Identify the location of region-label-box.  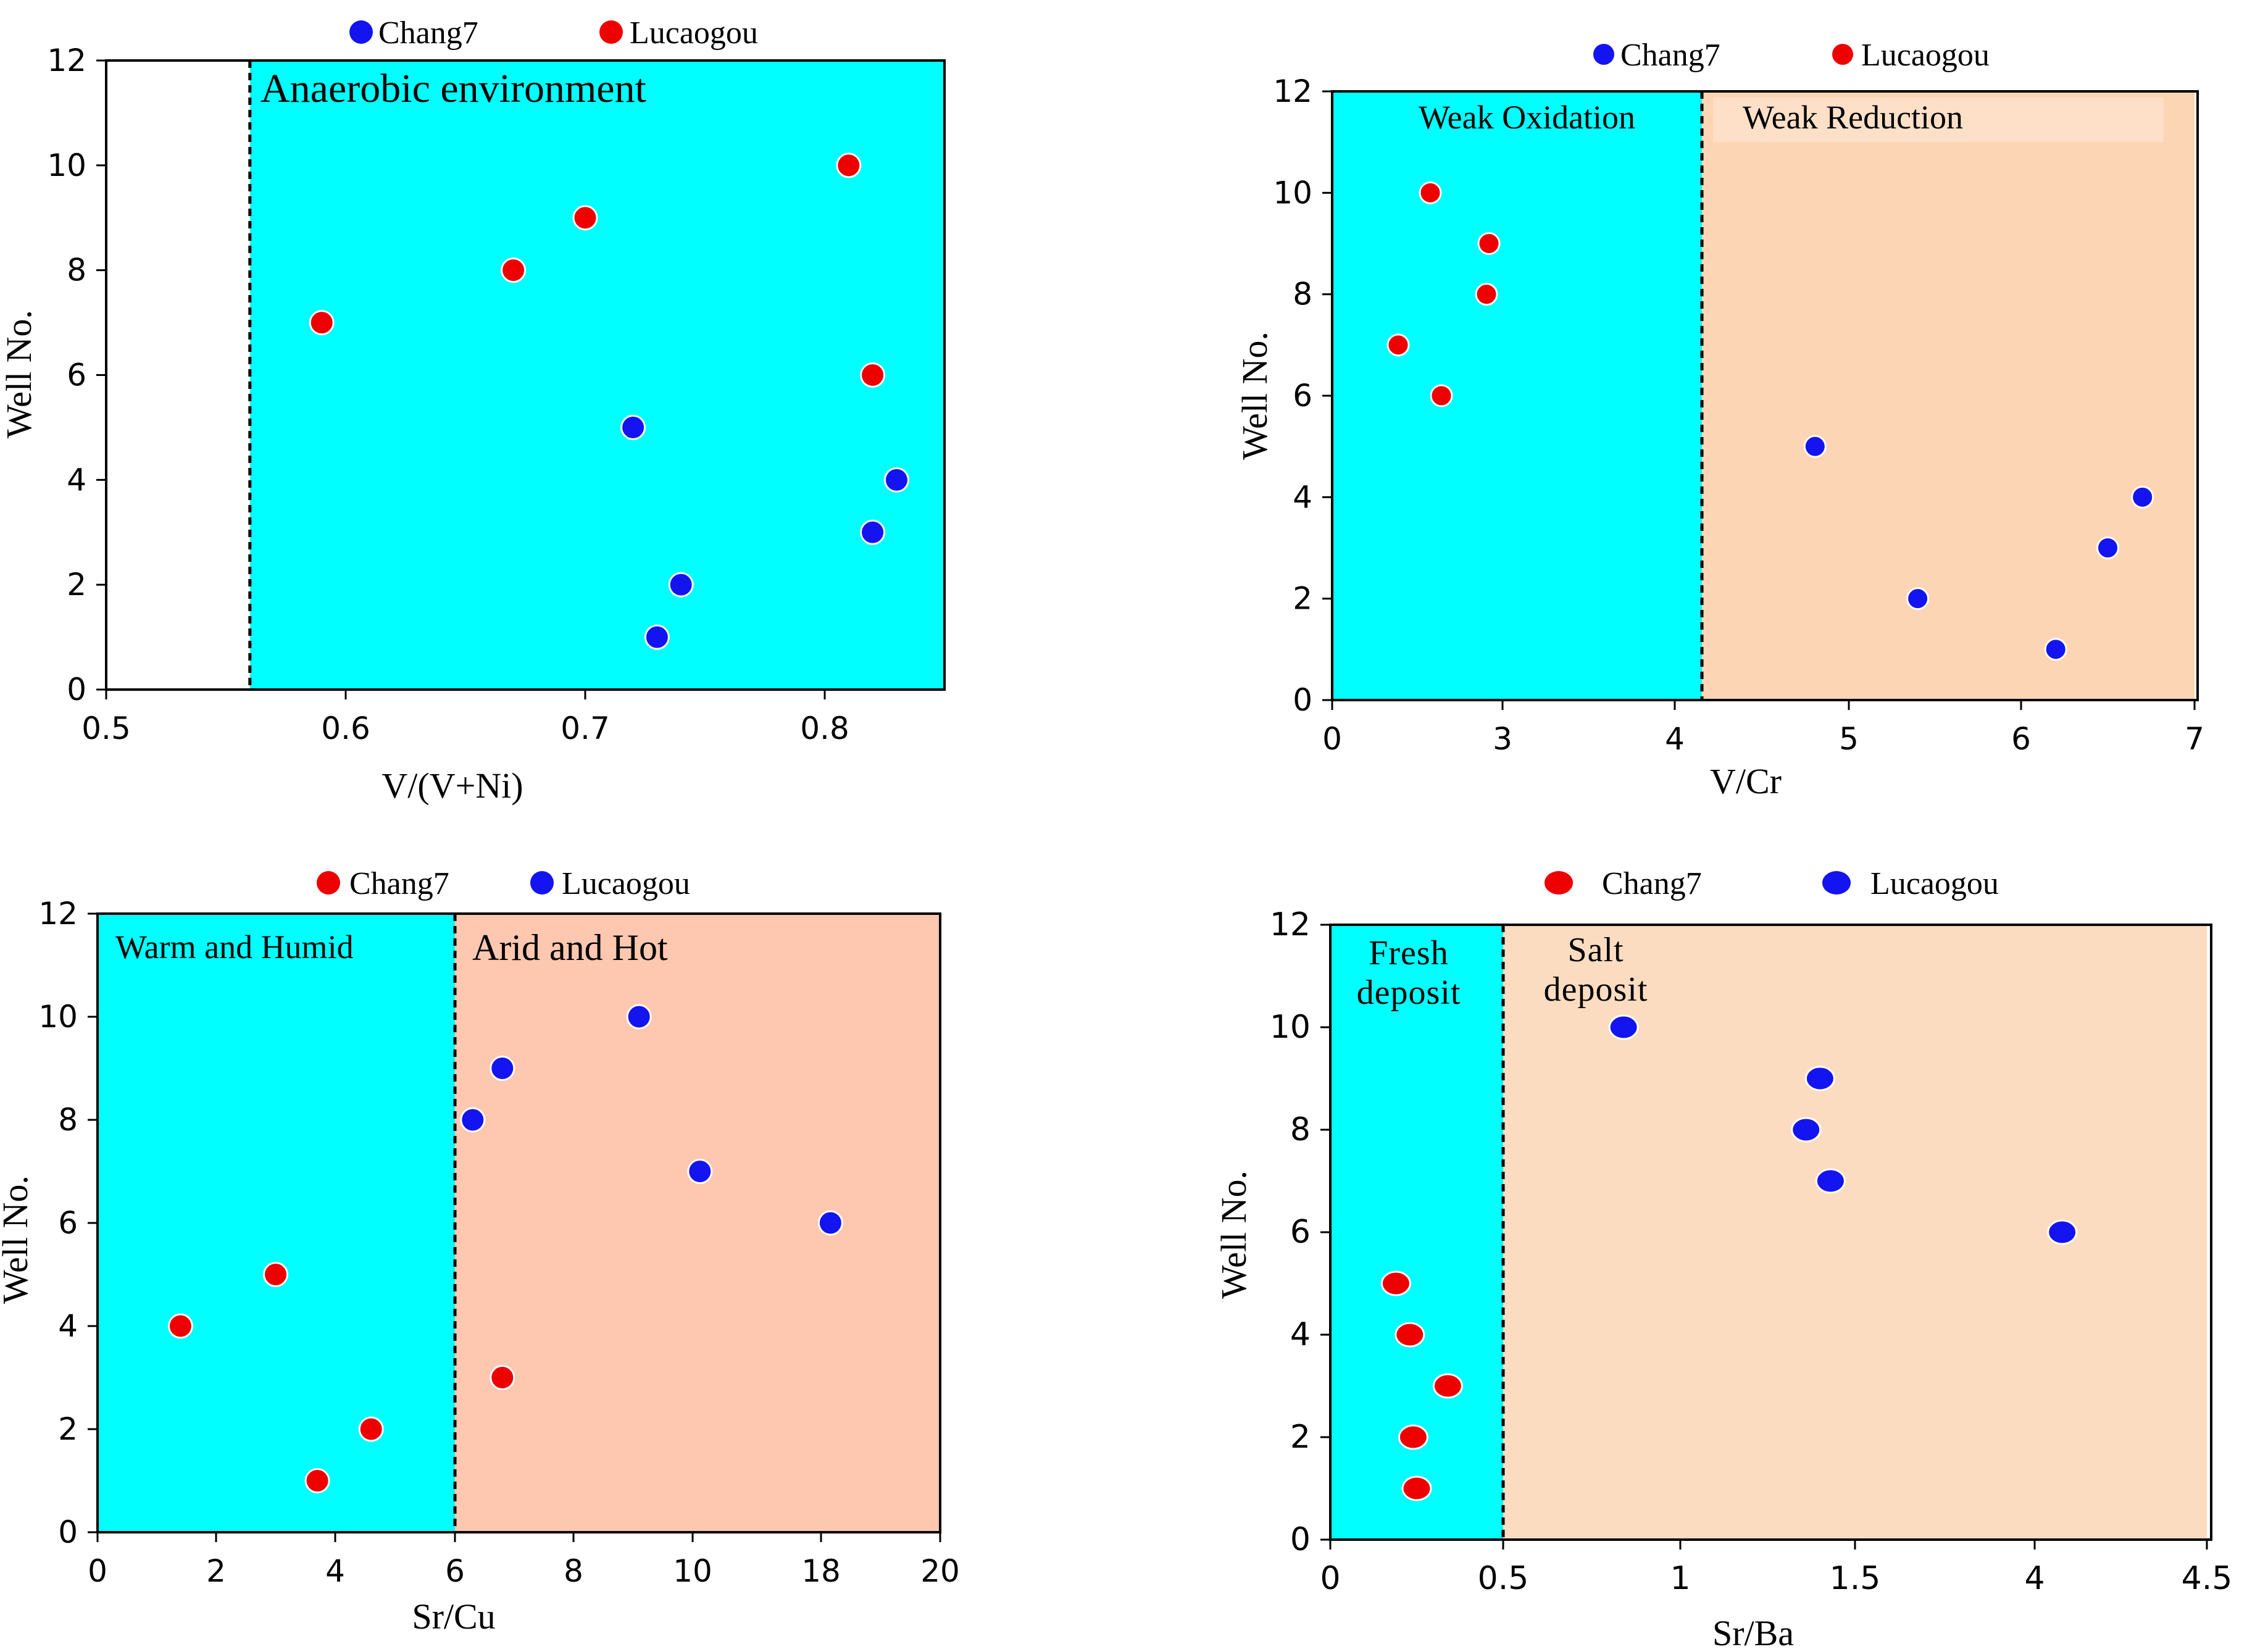
(1939, 120).